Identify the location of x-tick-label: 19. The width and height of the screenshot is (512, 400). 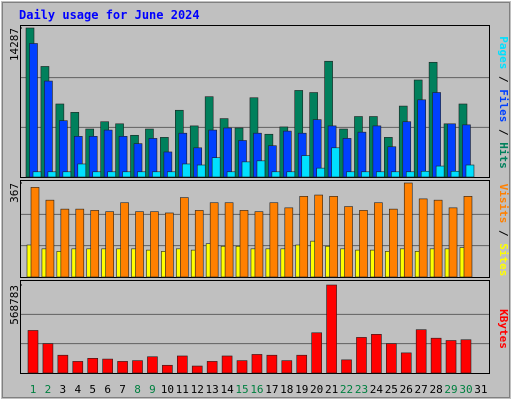
(301, 389).